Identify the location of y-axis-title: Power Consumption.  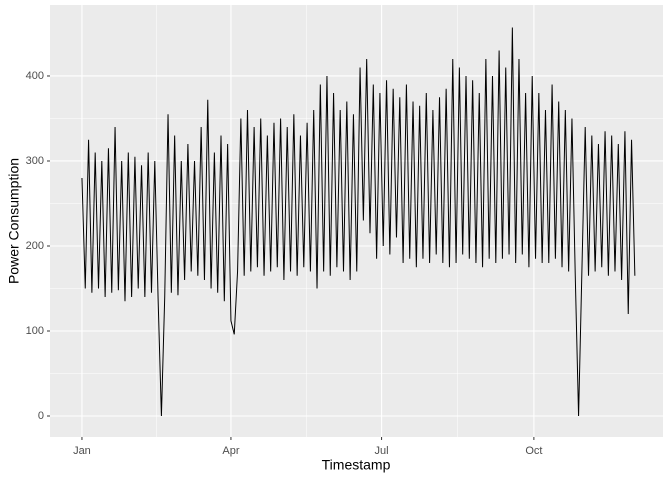
(14, 221).